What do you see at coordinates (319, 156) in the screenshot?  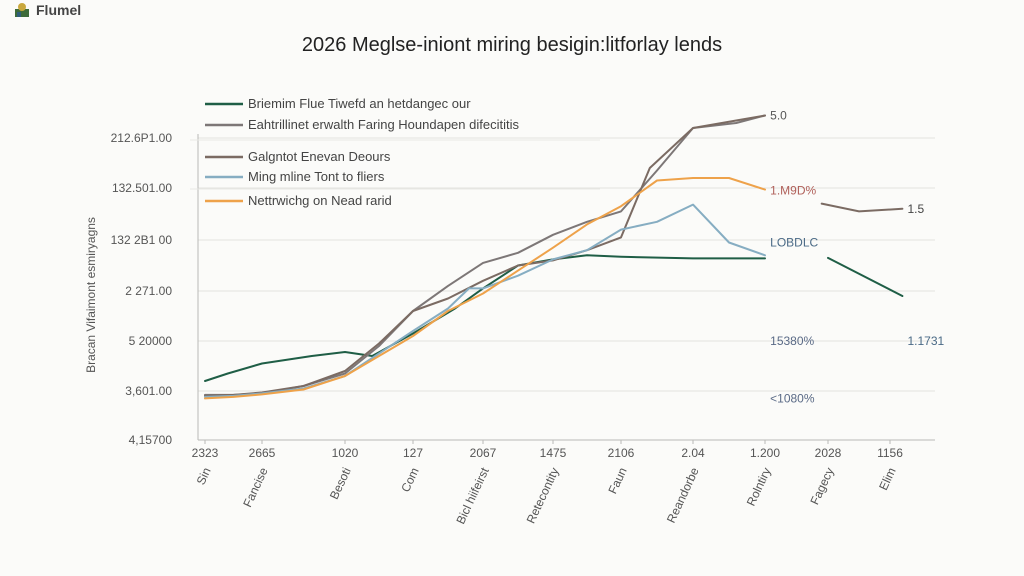 I see `legend-entry: Galgntot Enevan Deours` at bounding box center [319, 156].